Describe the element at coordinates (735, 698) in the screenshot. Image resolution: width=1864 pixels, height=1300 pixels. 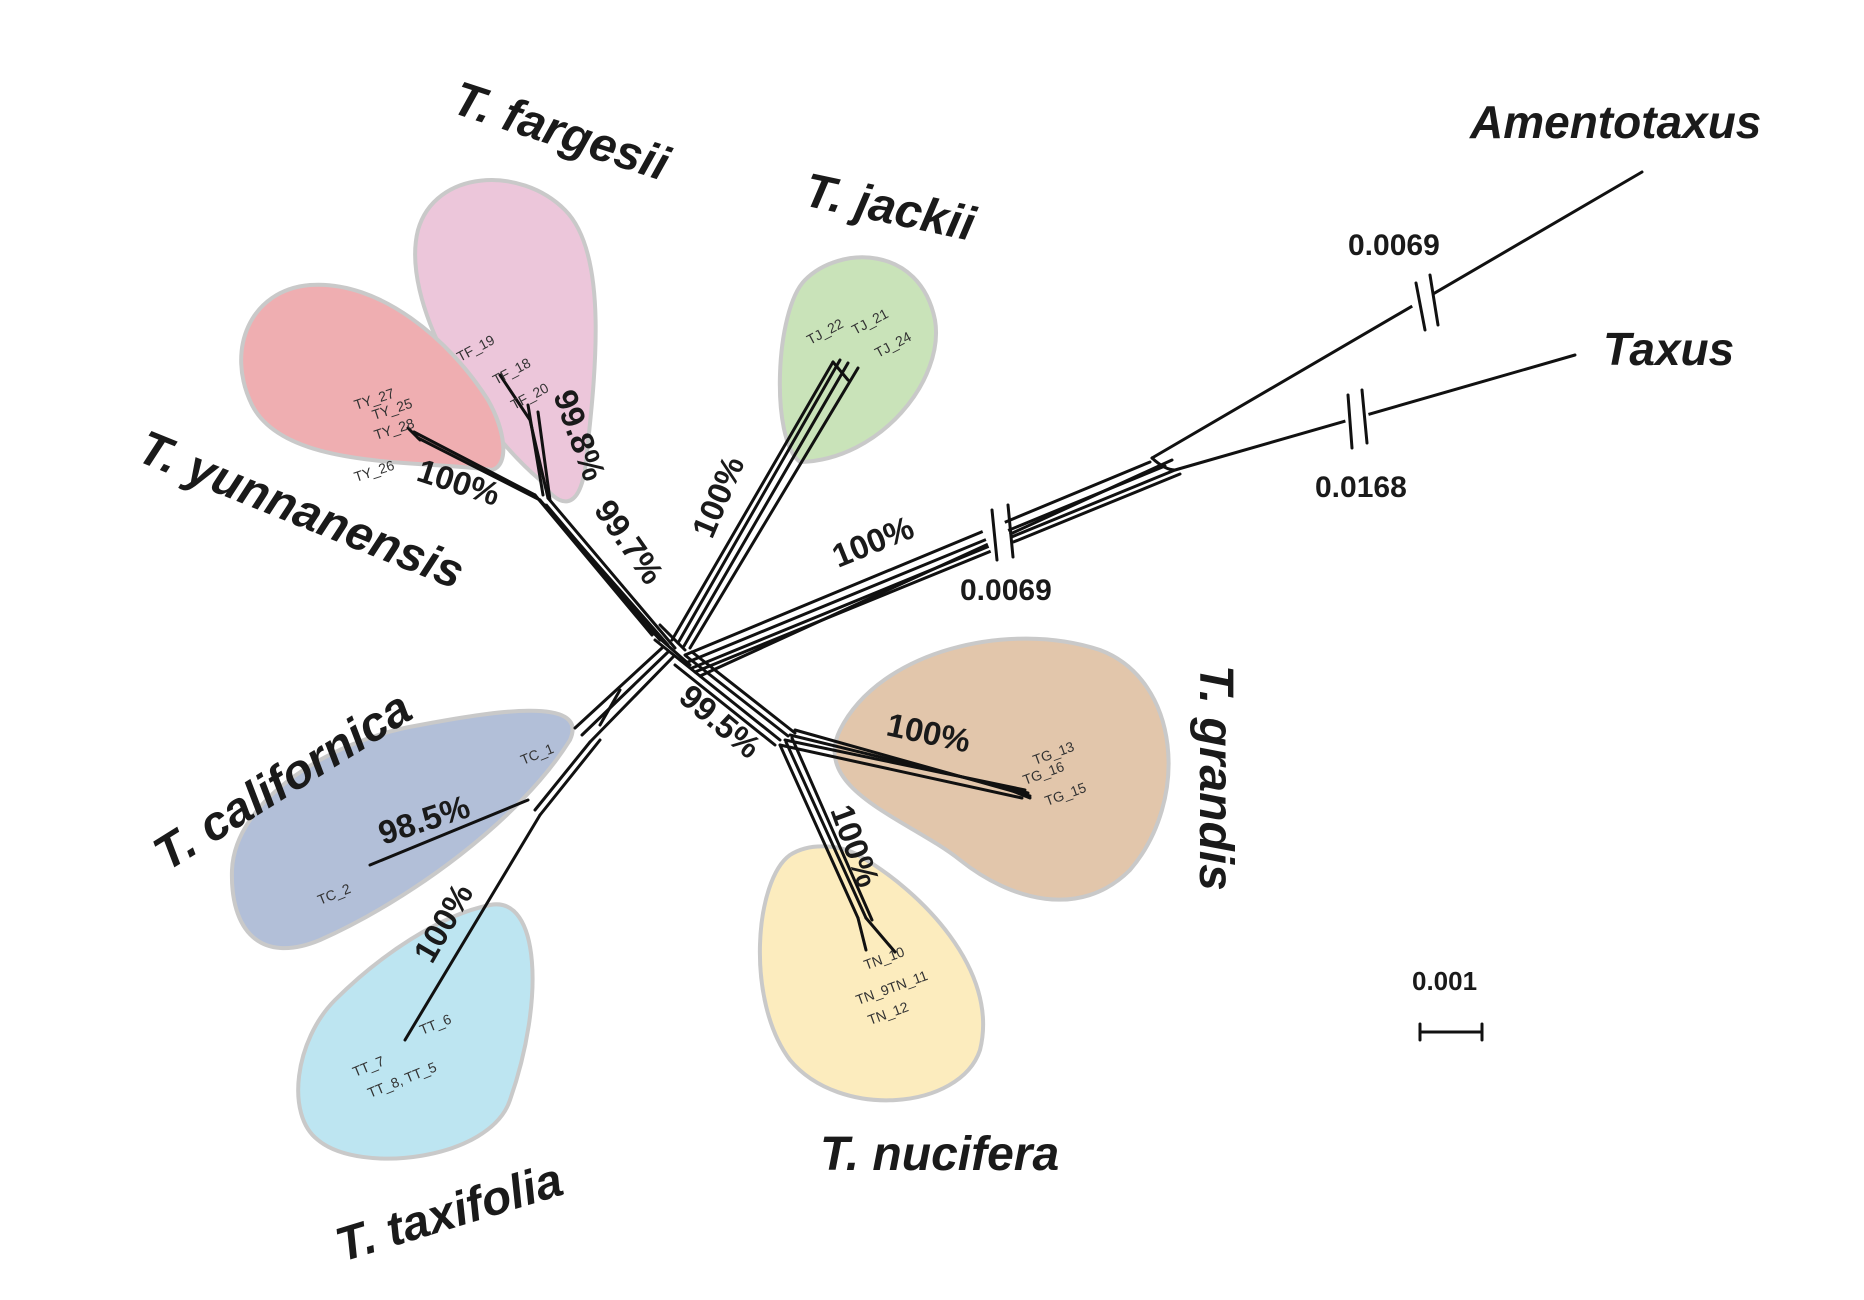
I see `branch-nucifera-grandis` at that location.